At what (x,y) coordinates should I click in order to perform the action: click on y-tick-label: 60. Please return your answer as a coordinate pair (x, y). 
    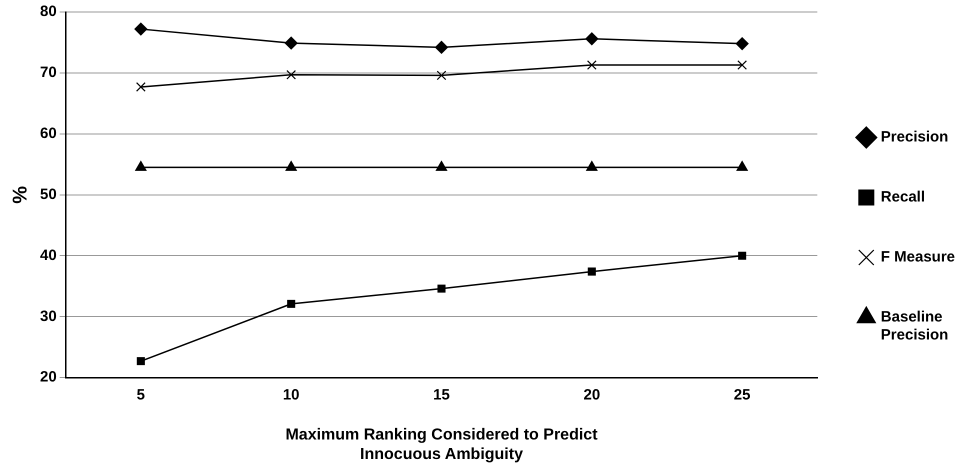
    Looking at the image, I should click on (48, 133).